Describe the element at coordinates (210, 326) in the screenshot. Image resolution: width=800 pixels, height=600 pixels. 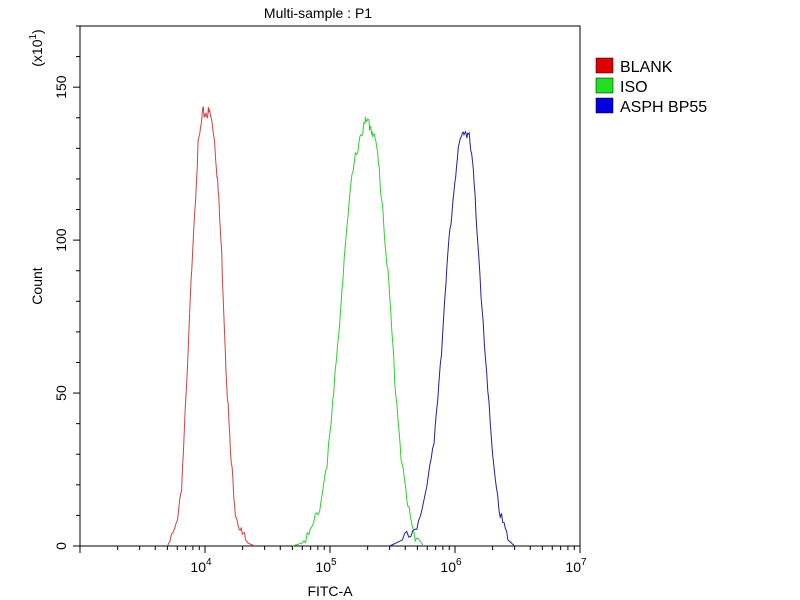
I see `series-line-blank` at that location.